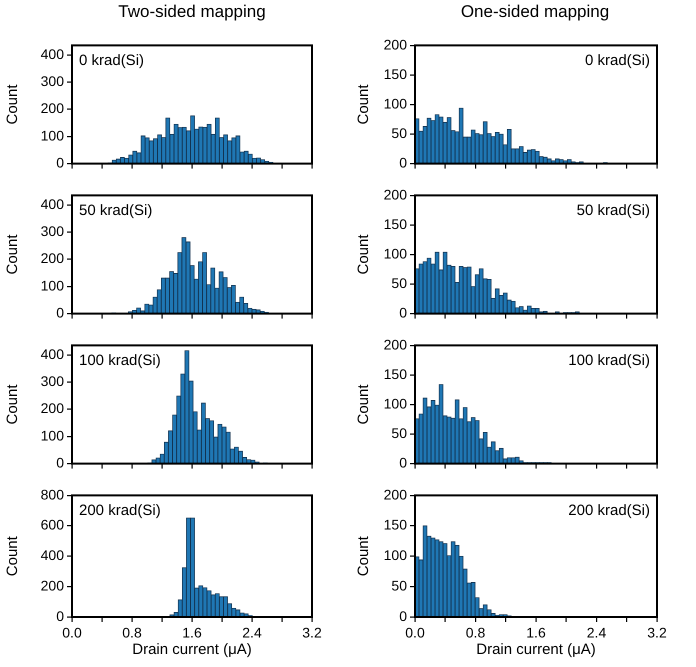 The width and height of the screenshot is (696, 667). I want to click on y-tick-label: 800, so click(52, 494).